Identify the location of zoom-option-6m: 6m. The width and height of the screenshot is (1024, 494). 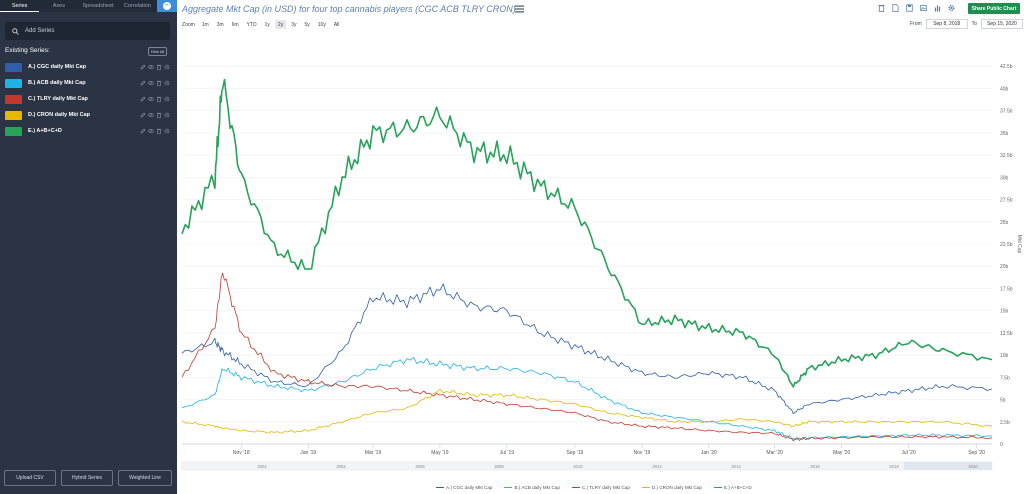
(235, 24).